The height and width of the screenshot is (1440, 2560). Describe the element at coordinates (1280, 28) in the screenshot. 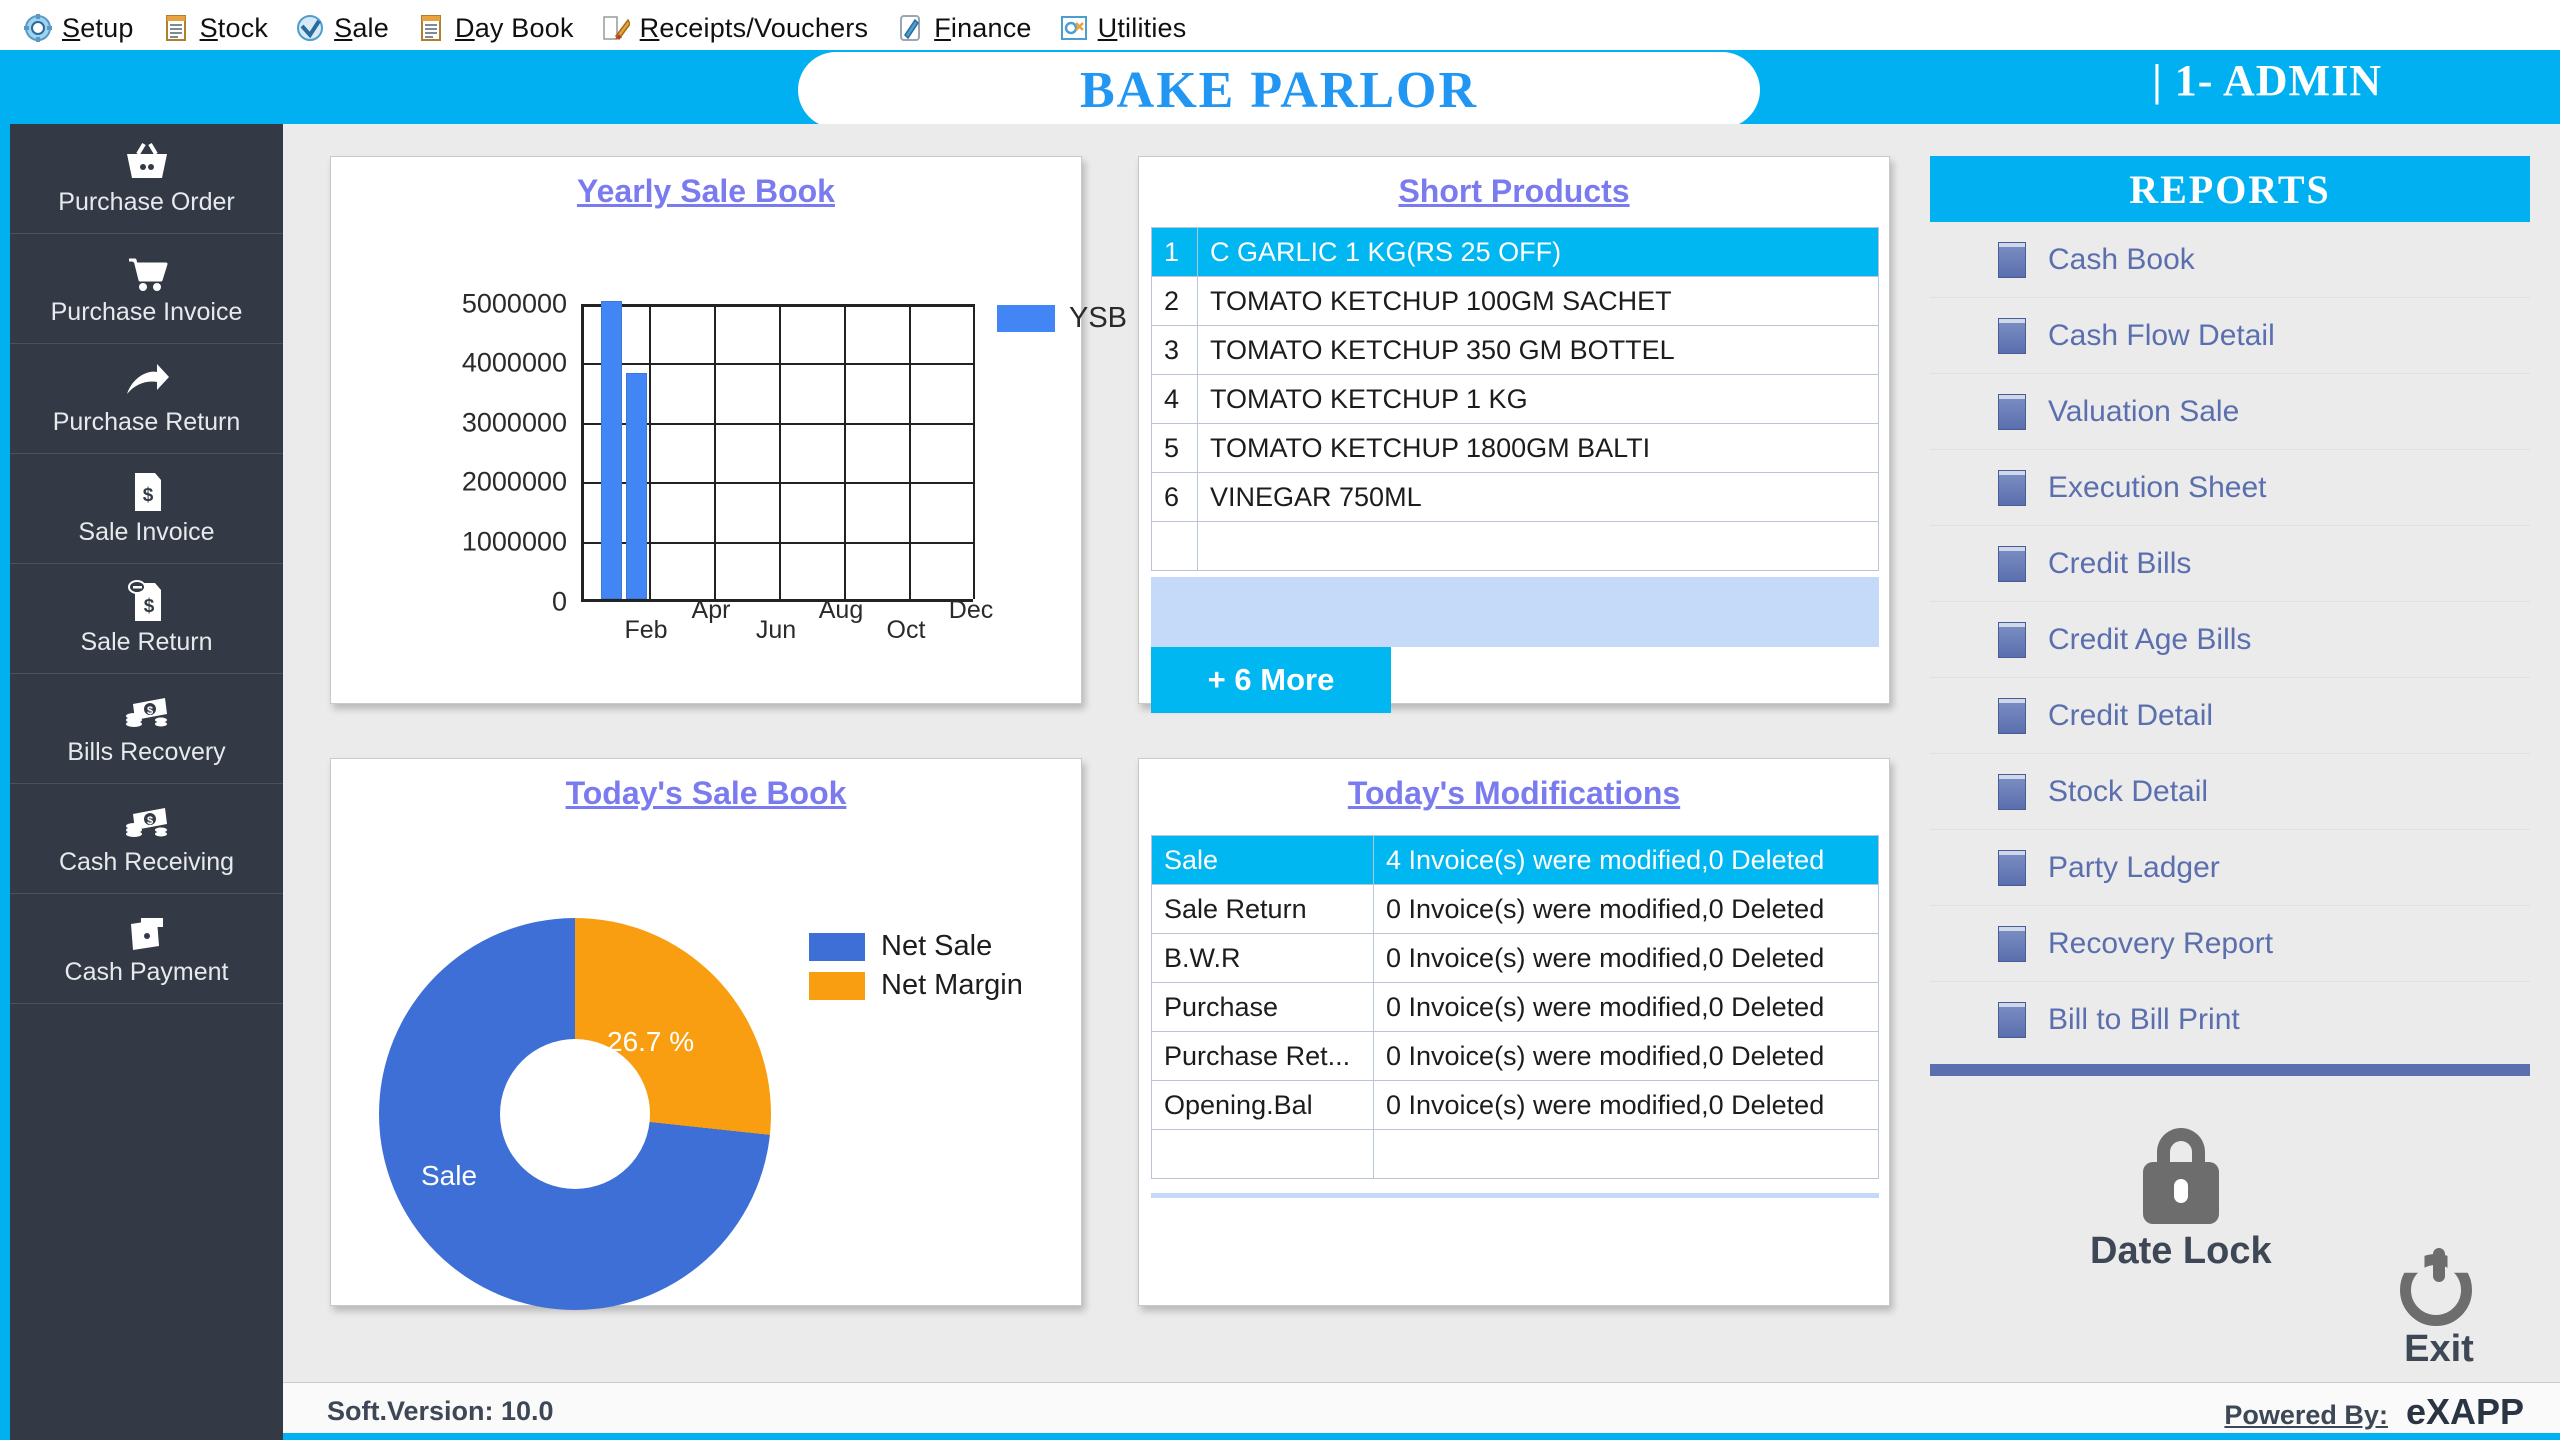

I see `menu-bar: Setup Stock` at that location.